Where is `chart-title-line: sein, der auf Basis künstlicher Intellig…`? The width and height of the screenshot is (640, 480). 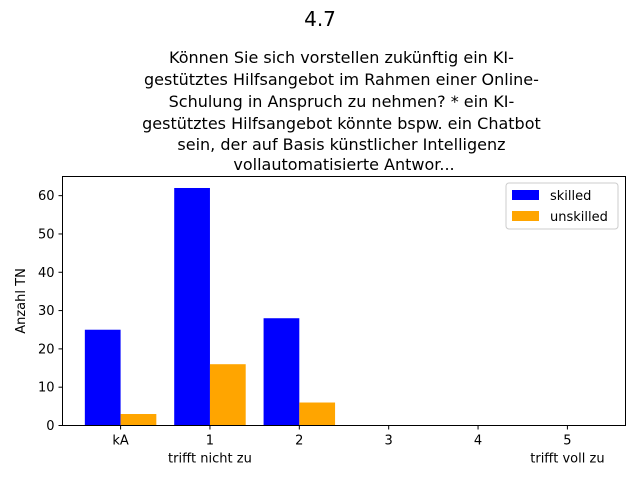
chart-title-line: sein, der auf Basis künstlicher Intellig… is located at coordinates (341, 144).